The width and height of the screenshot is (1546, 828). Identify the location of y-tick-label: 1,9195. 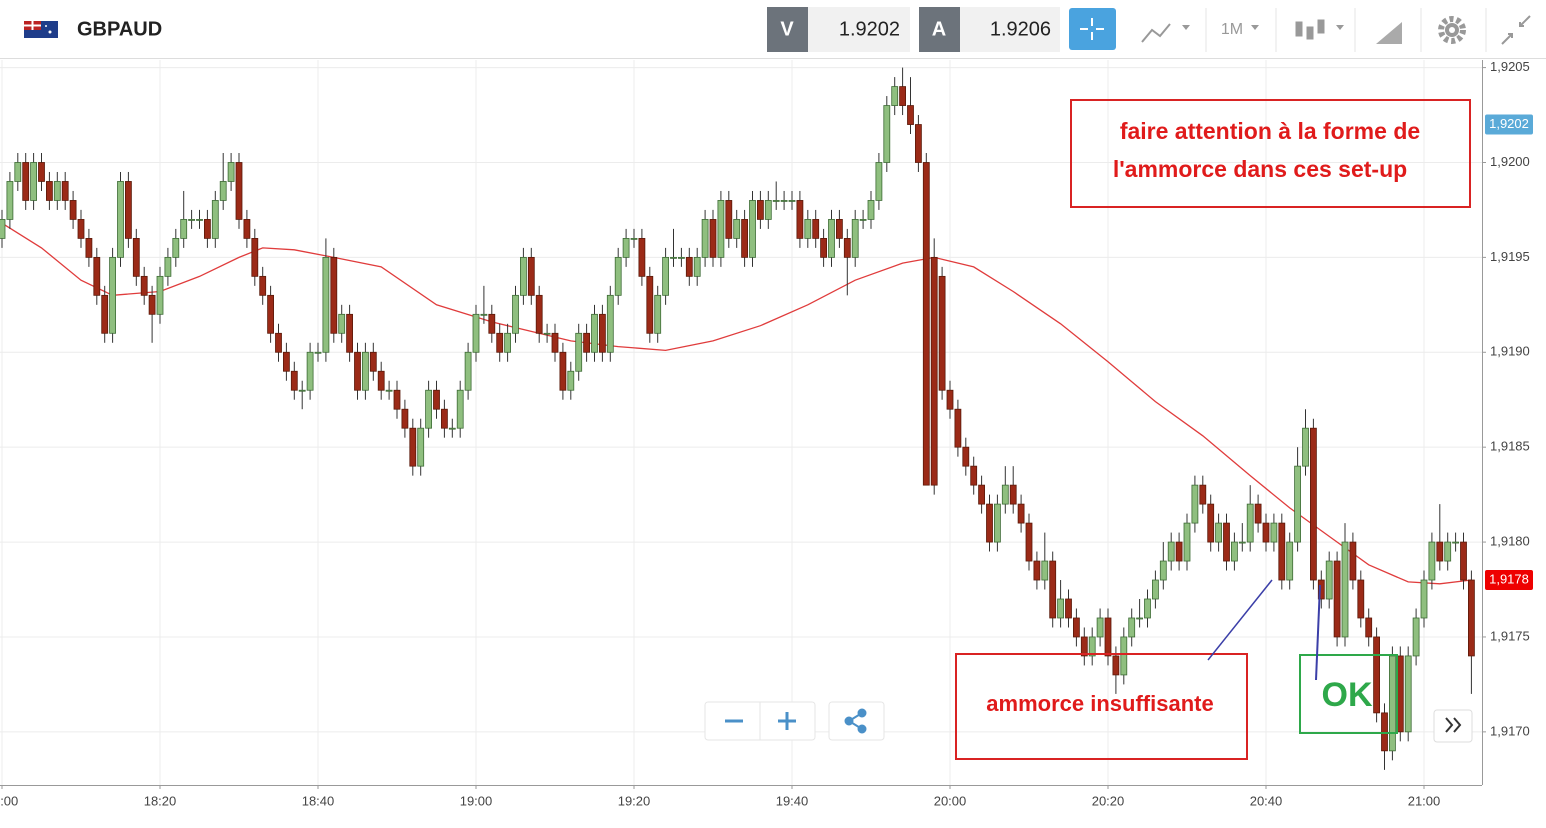
(1510, 256).